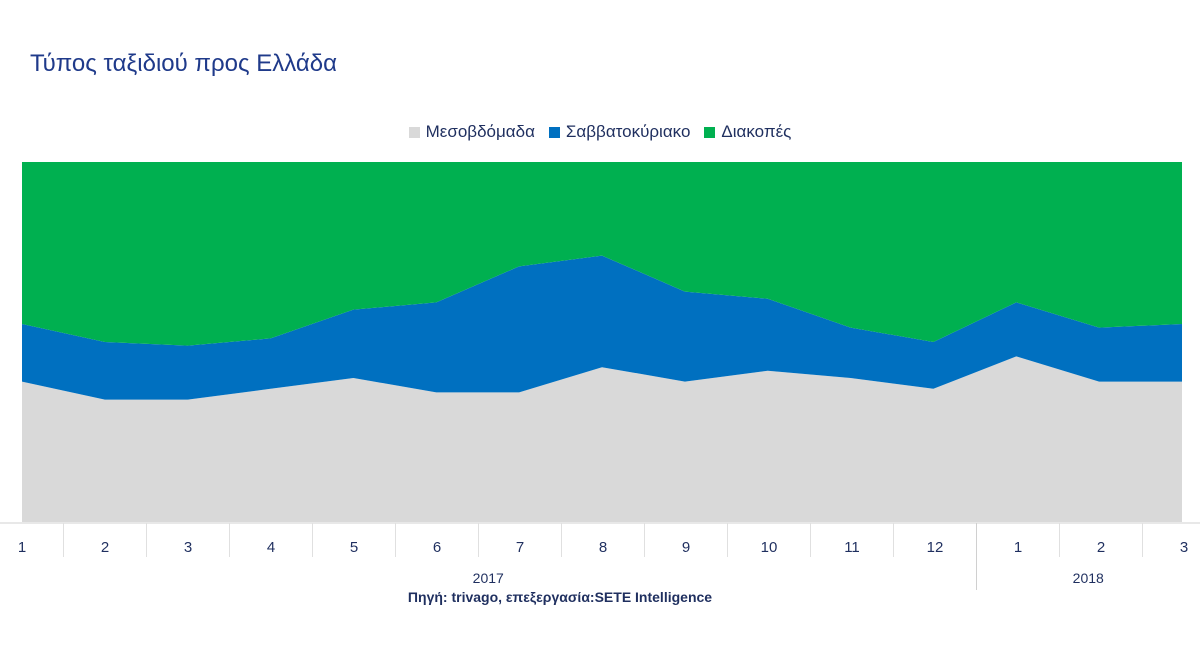 The height and width of the screenshot is (660, 1200). Describe the element at coordinates (628, 131) in the screenshot. I see `legend-label-weekend: Σαββατοκύριακο` at that location.